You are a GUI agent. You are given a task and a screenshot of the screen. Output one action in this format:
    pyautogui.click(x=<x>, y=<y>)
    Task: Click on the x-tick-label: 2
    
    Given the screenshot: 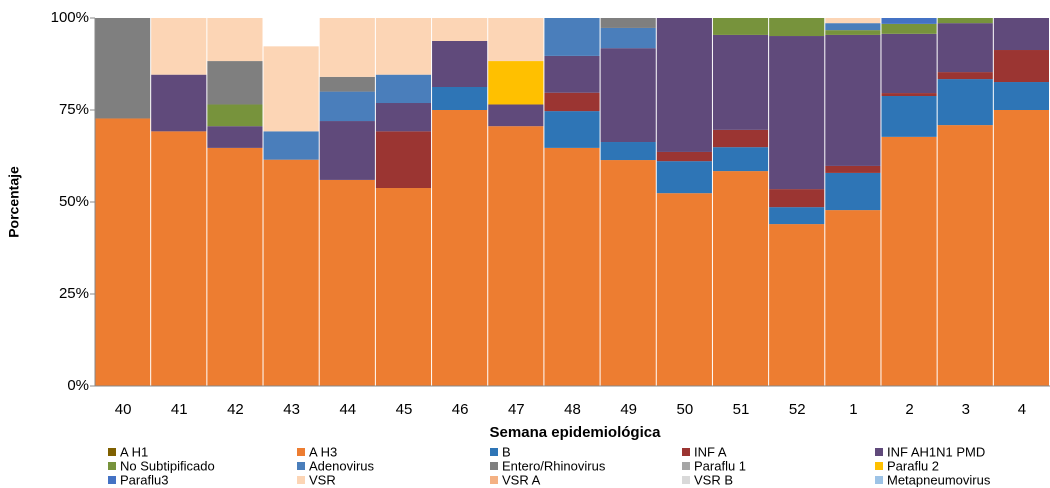 What is the action you would take?
    pyautogui.click(x=909, y=409)
    